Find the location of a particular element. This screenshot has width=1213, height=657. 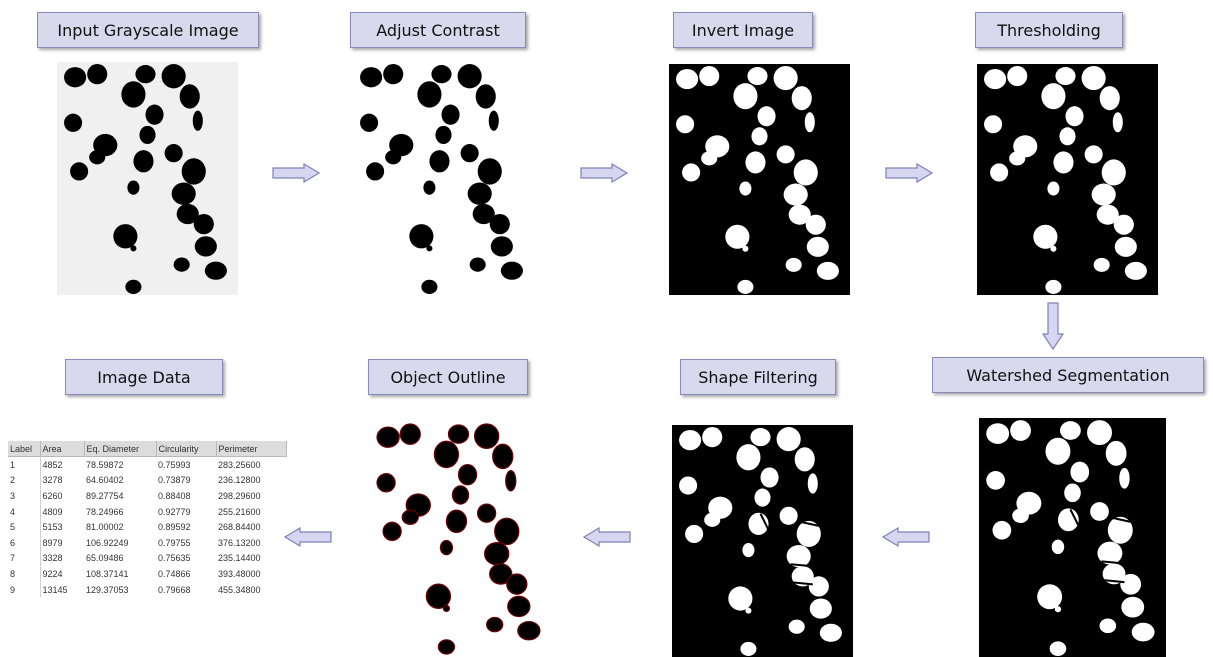

column-header: Perimeter is located at coordinates (251, 449).